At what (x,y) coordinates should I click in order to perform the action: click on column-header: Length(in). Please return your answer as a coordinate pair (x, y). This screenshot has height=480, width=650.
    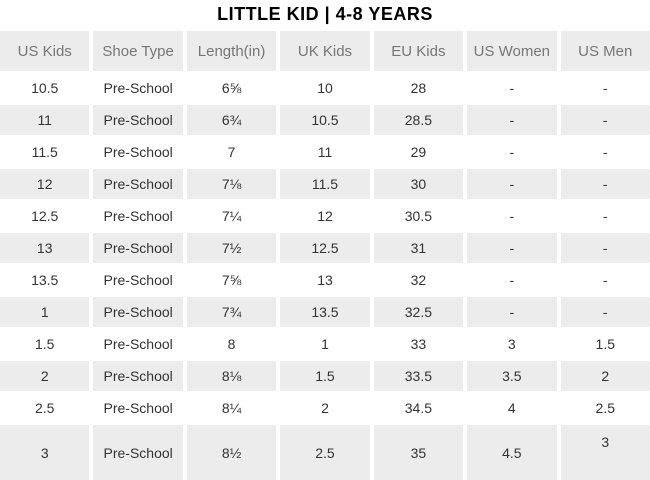
    Looking at the image, I should click on (231, 51).